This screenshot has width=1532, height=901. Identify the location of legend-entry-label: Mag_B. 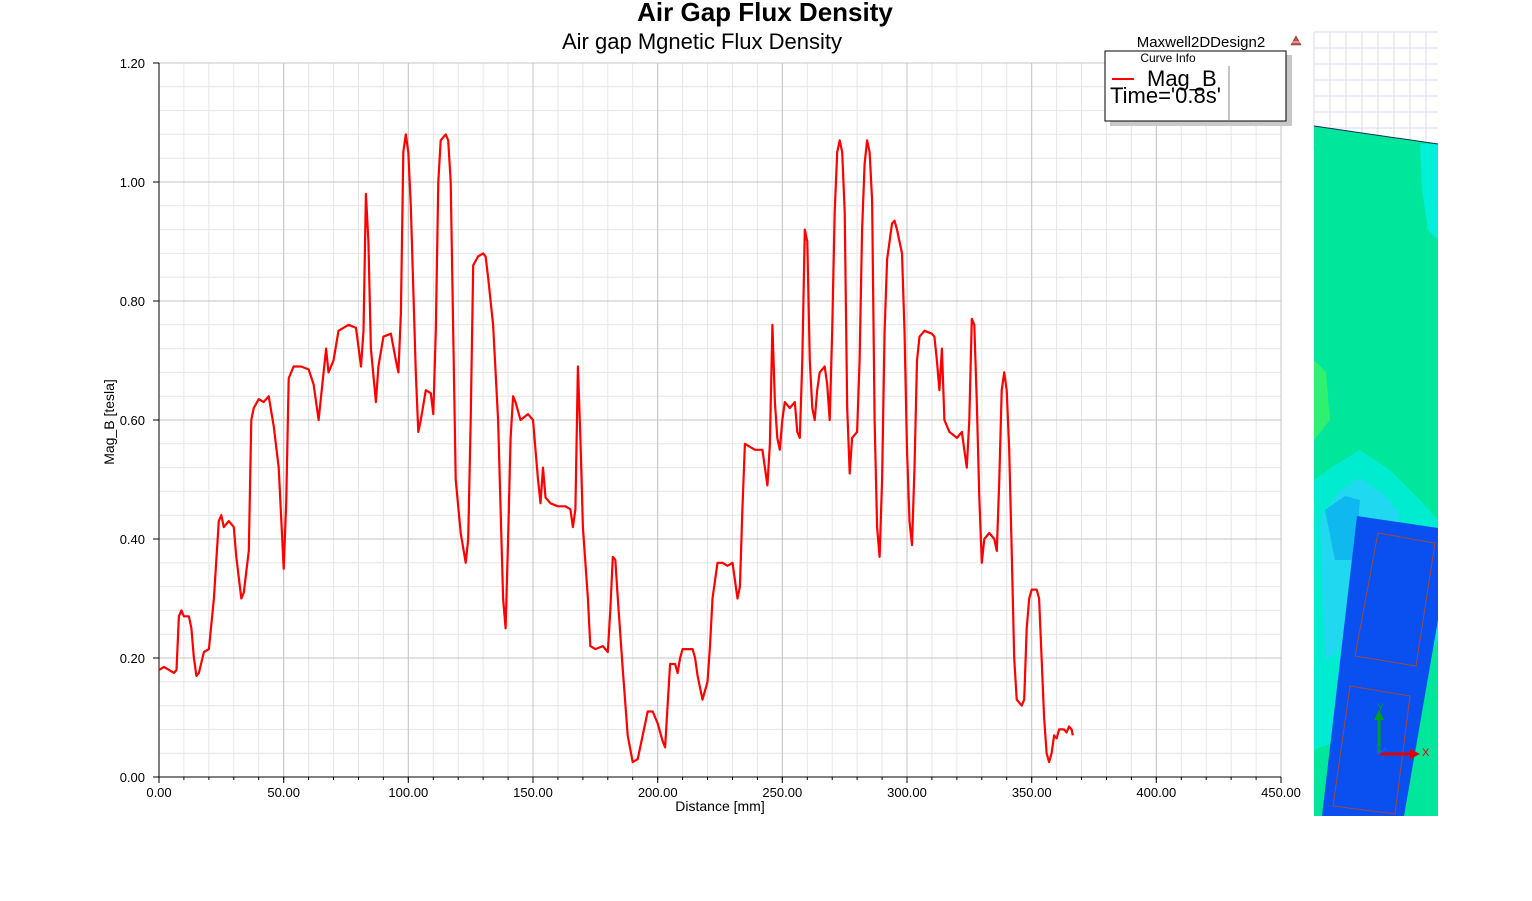
(1182, 78).